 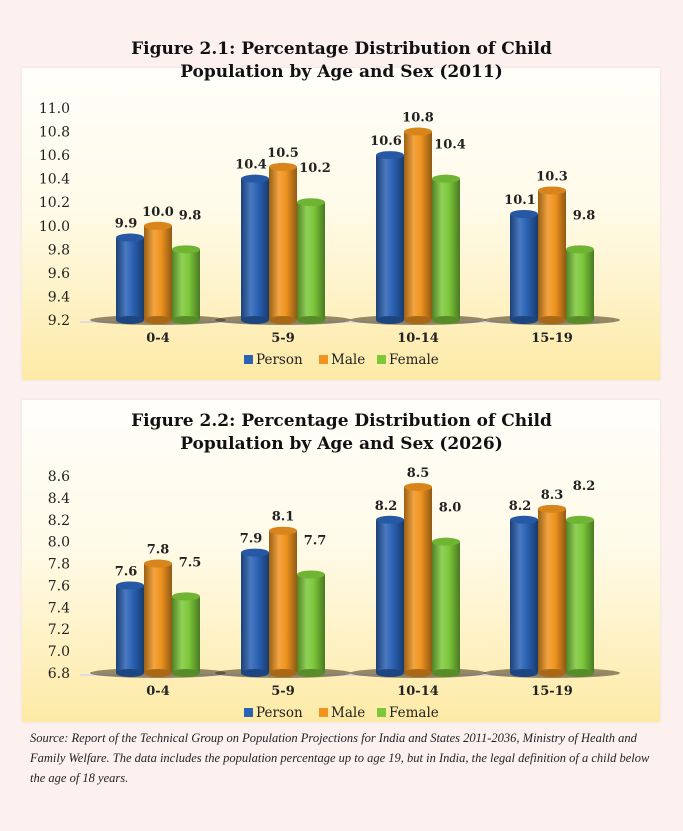 What do you see at coordinates (59, 521) in the screenshot?
I see `y-tick-label: 8.2` at bounding box center [59, 521].